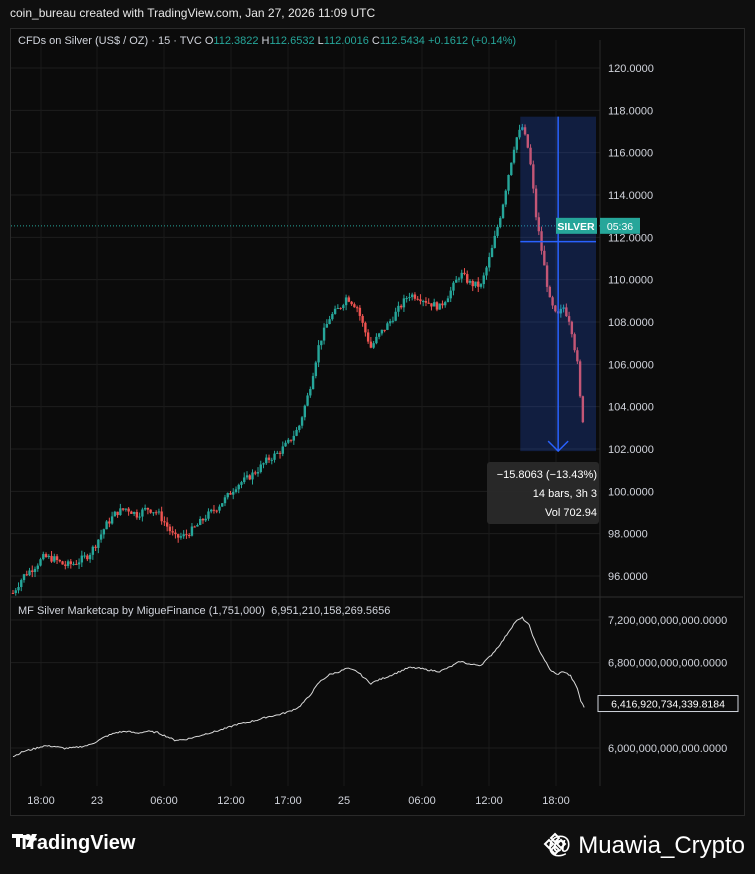  I want to click on watermark-text: @ Muawia_Crypto, so click(646, 845).